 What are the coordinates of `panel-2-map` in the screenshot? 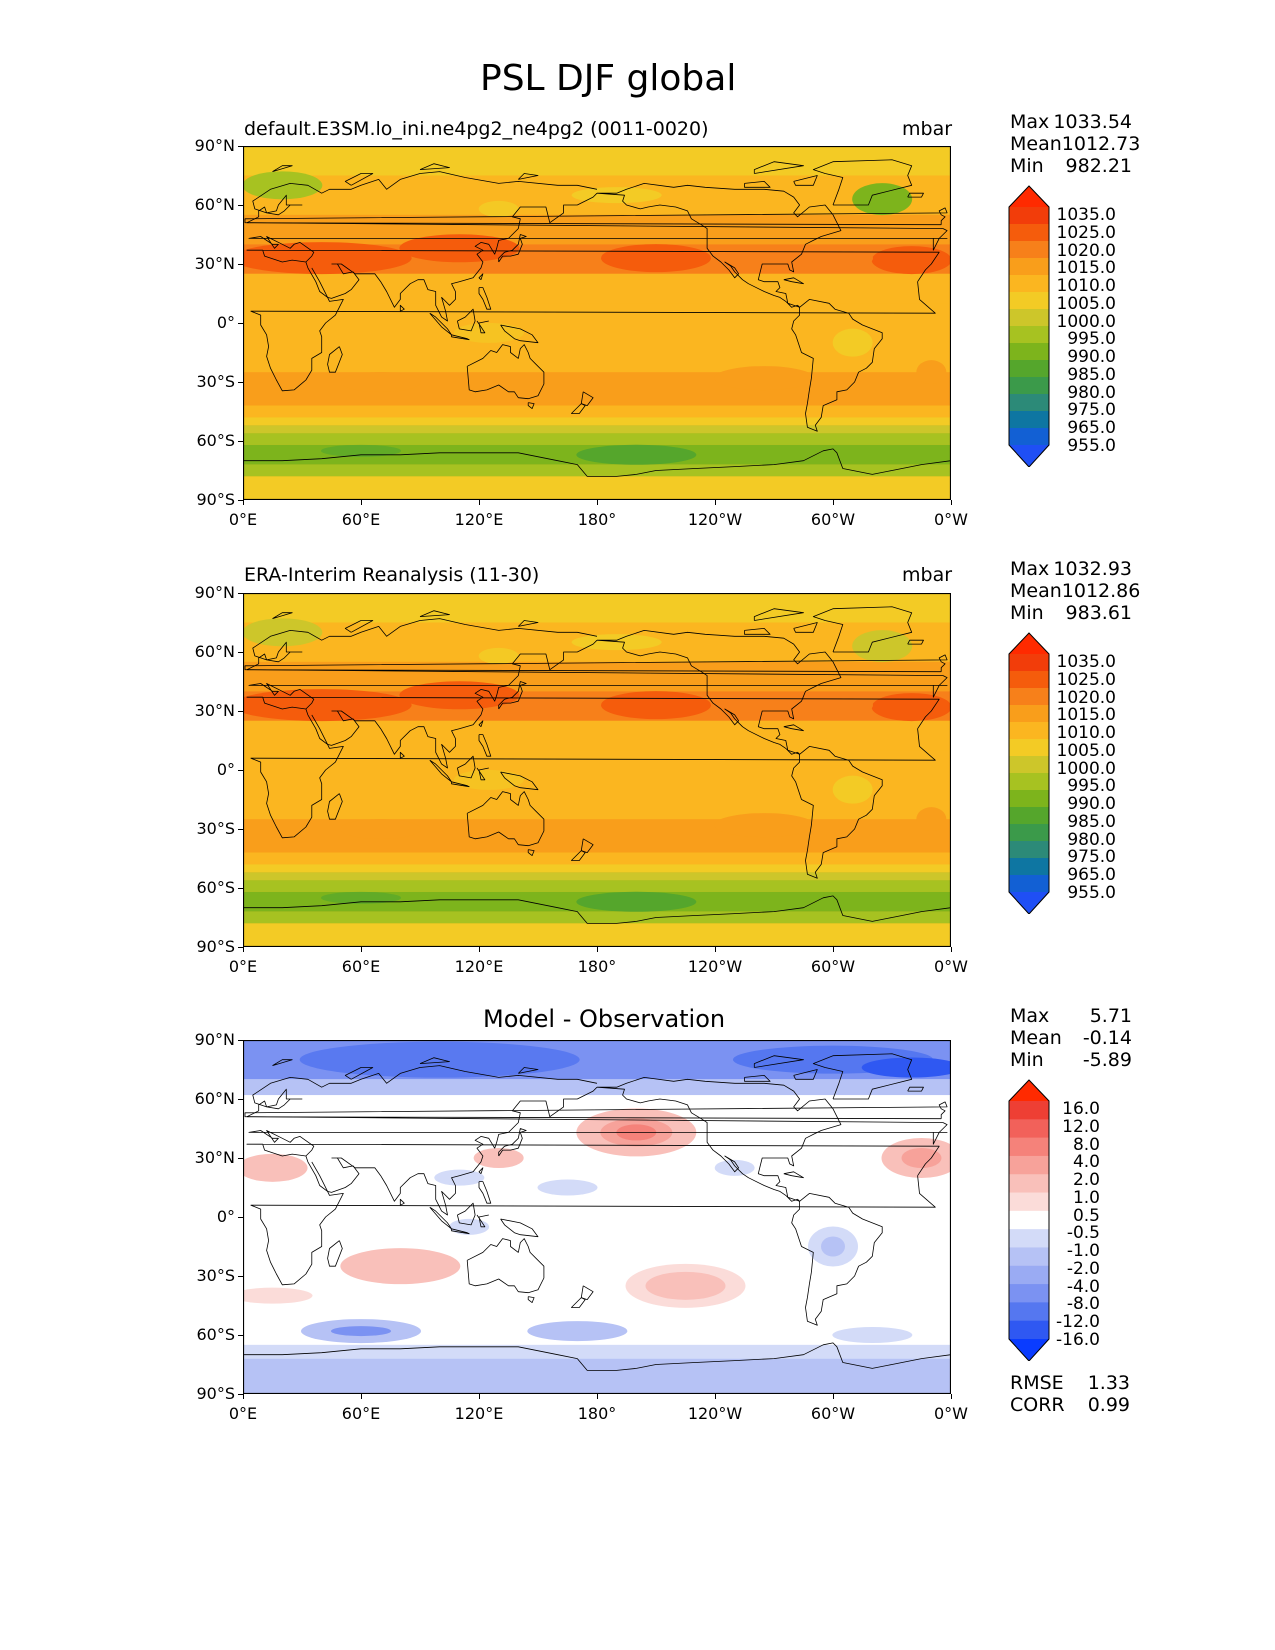 It's located at (597, 770).